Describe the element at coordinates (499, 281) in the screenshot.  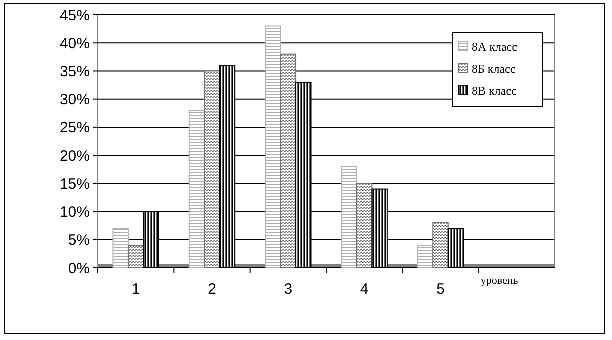
I see `x-axis-title: уровень` at that location.